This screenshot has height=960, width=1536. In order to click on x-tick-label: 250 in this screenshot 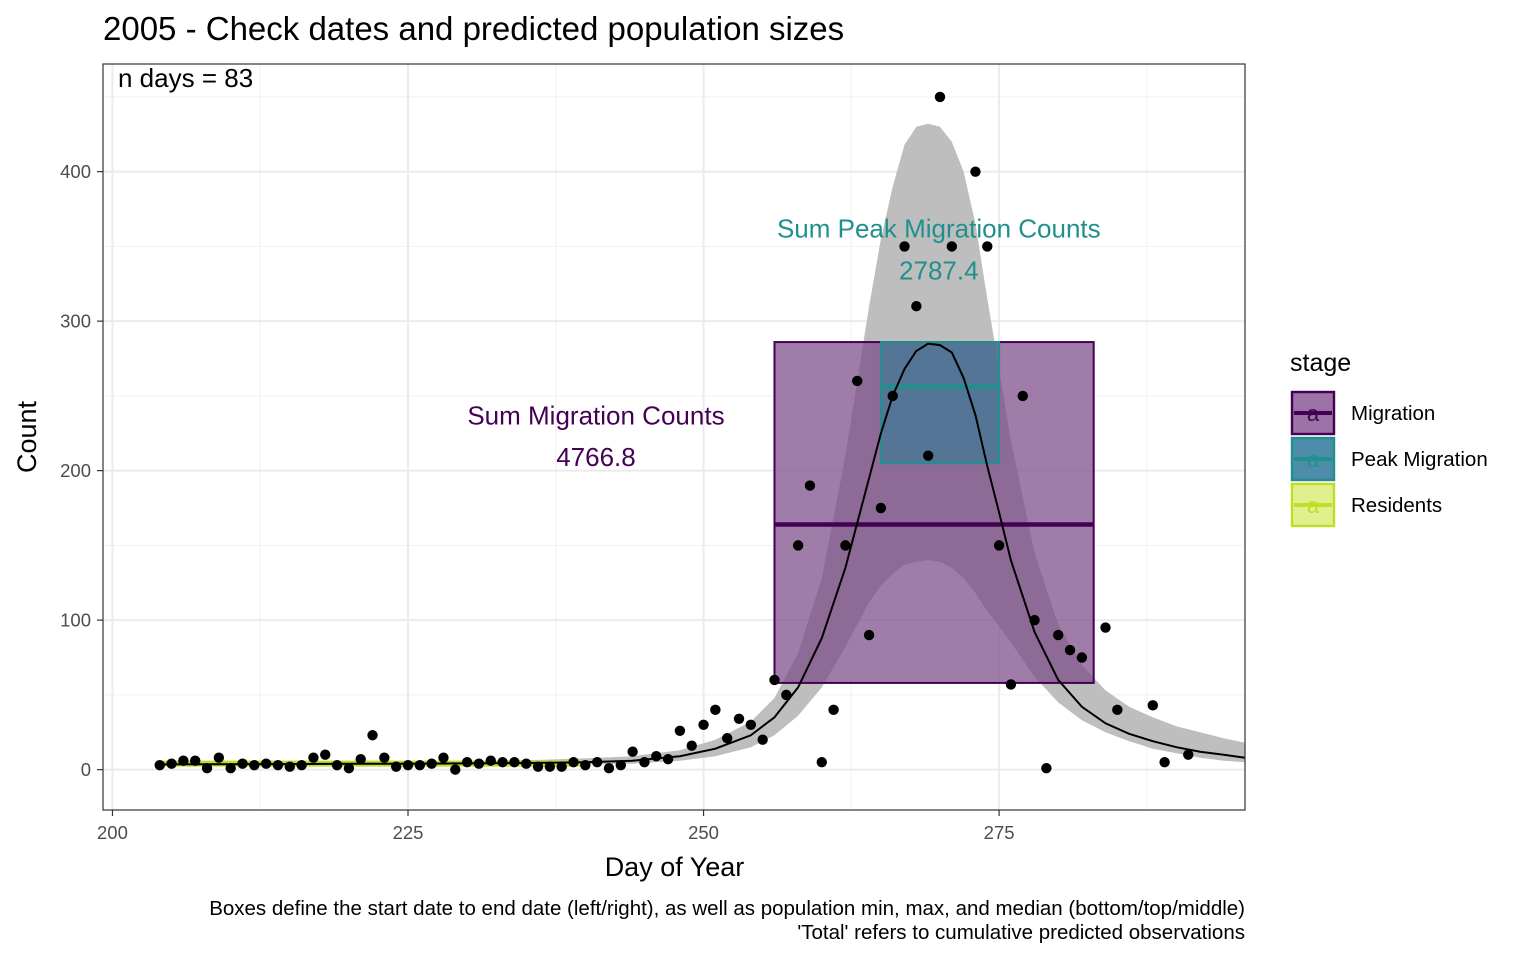, I will do `click(703, 832)`.